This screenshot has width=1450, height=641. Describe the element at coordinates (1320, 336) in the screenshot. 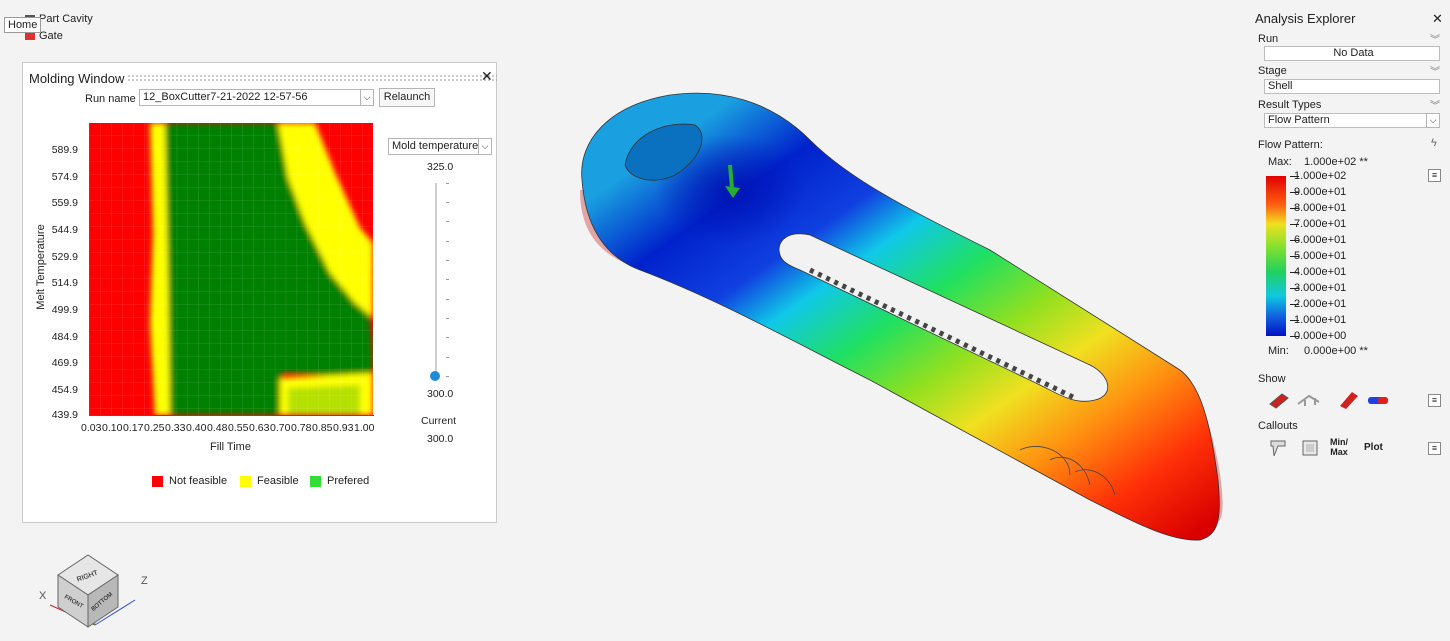

I see `scale-label: 0.000e+00` at that location.